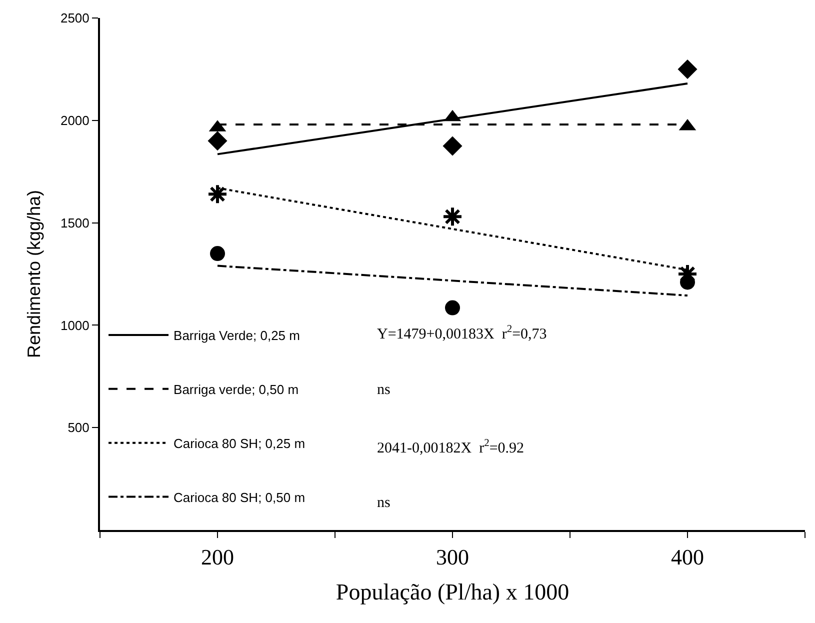  I want to click on y-tick-label: 2500, so click(75, 18).